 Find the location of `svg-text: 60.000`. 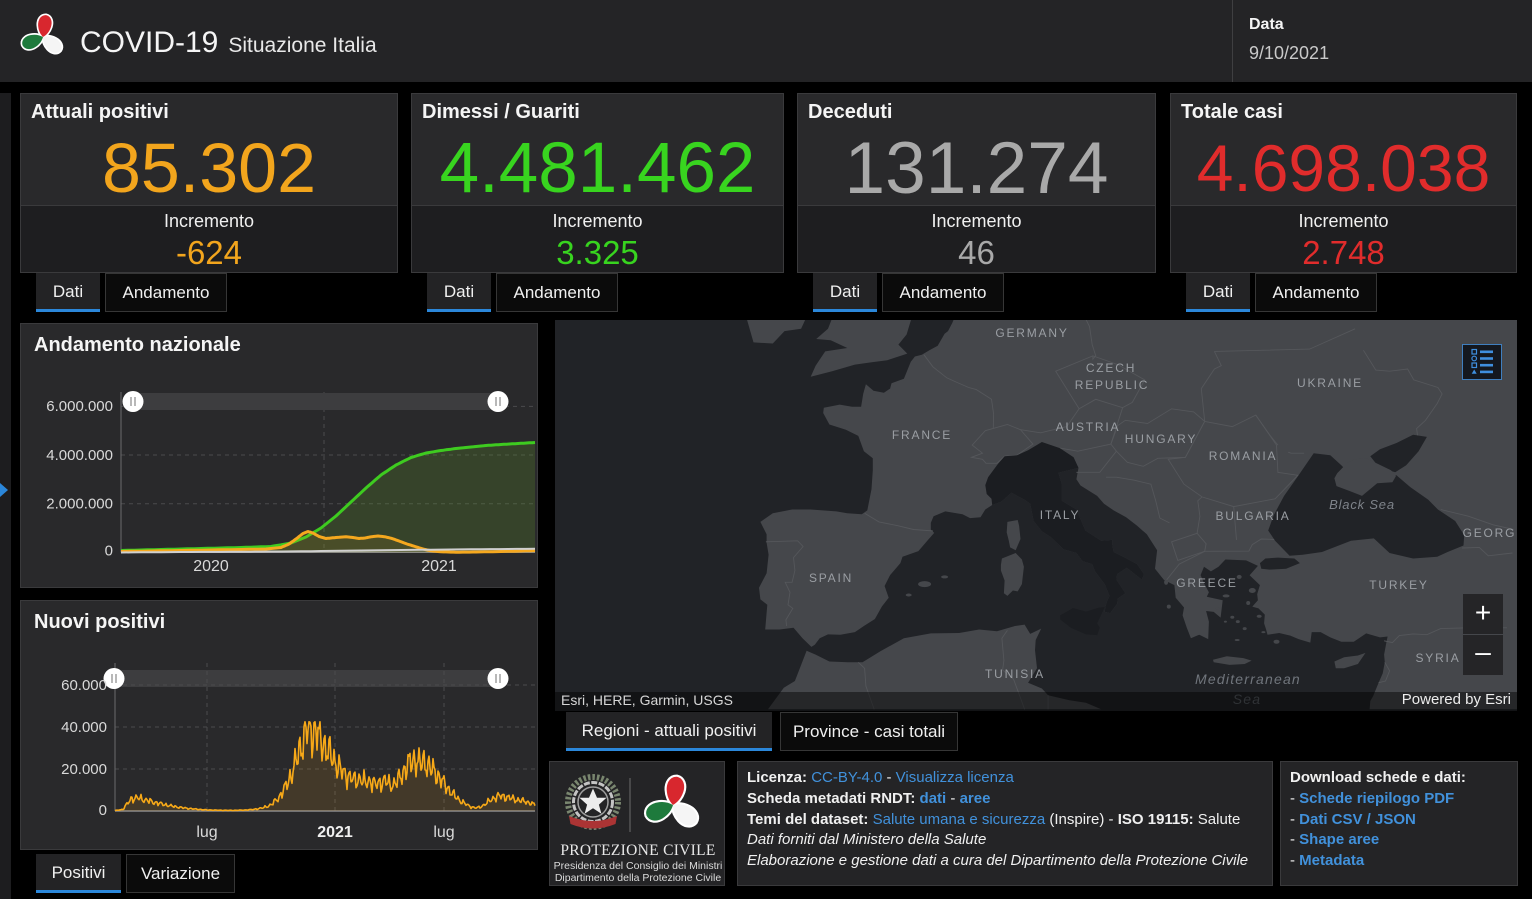

svg-text: 60.000 is located at coordinates (84, 685).